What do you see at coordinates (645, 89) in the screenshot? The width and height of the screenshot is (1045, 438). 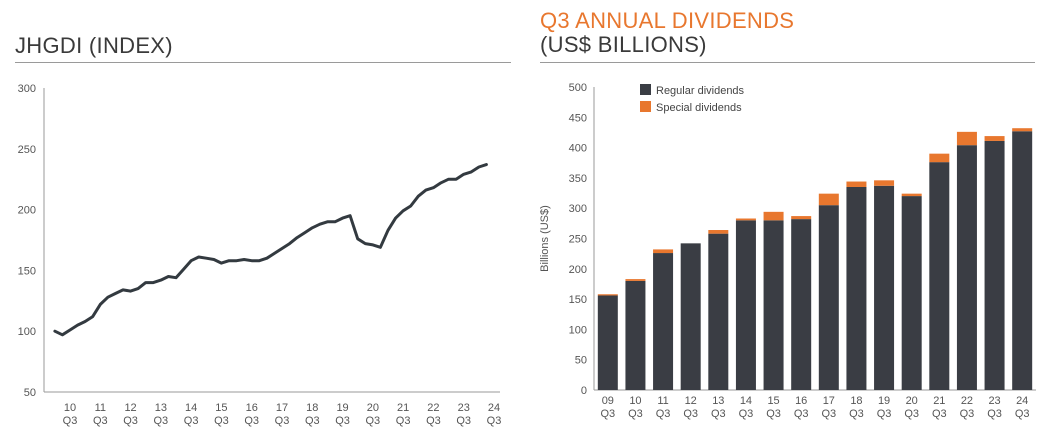 I see `legend-swatch-regular` at bounding box center [645, 89].